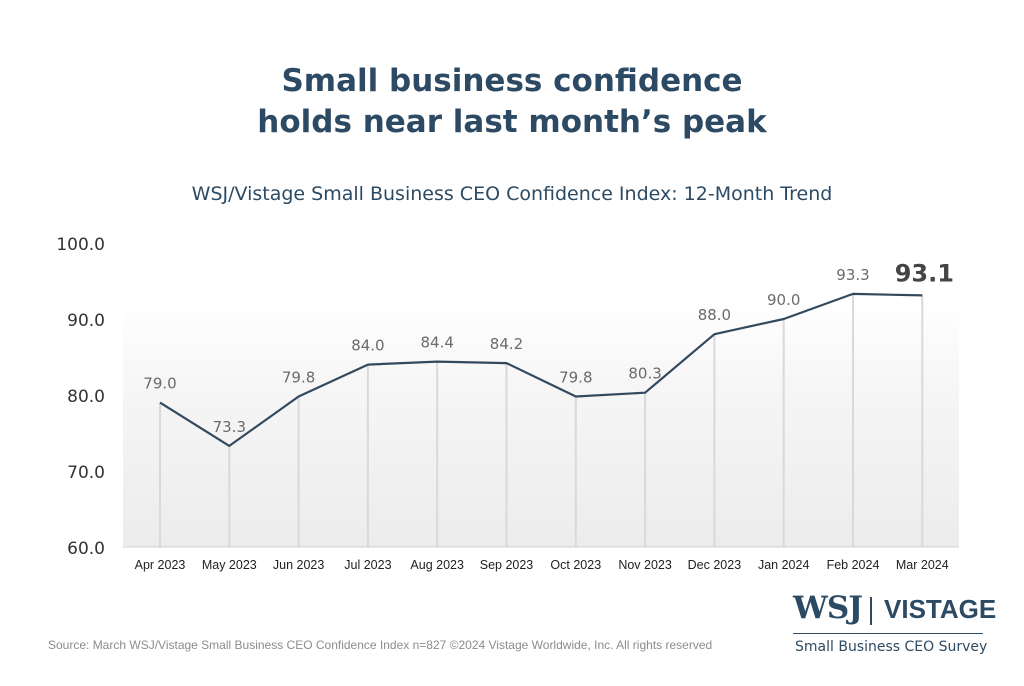  I want to click on logo-vistage-text: VISTAGE, so click(940, 609).